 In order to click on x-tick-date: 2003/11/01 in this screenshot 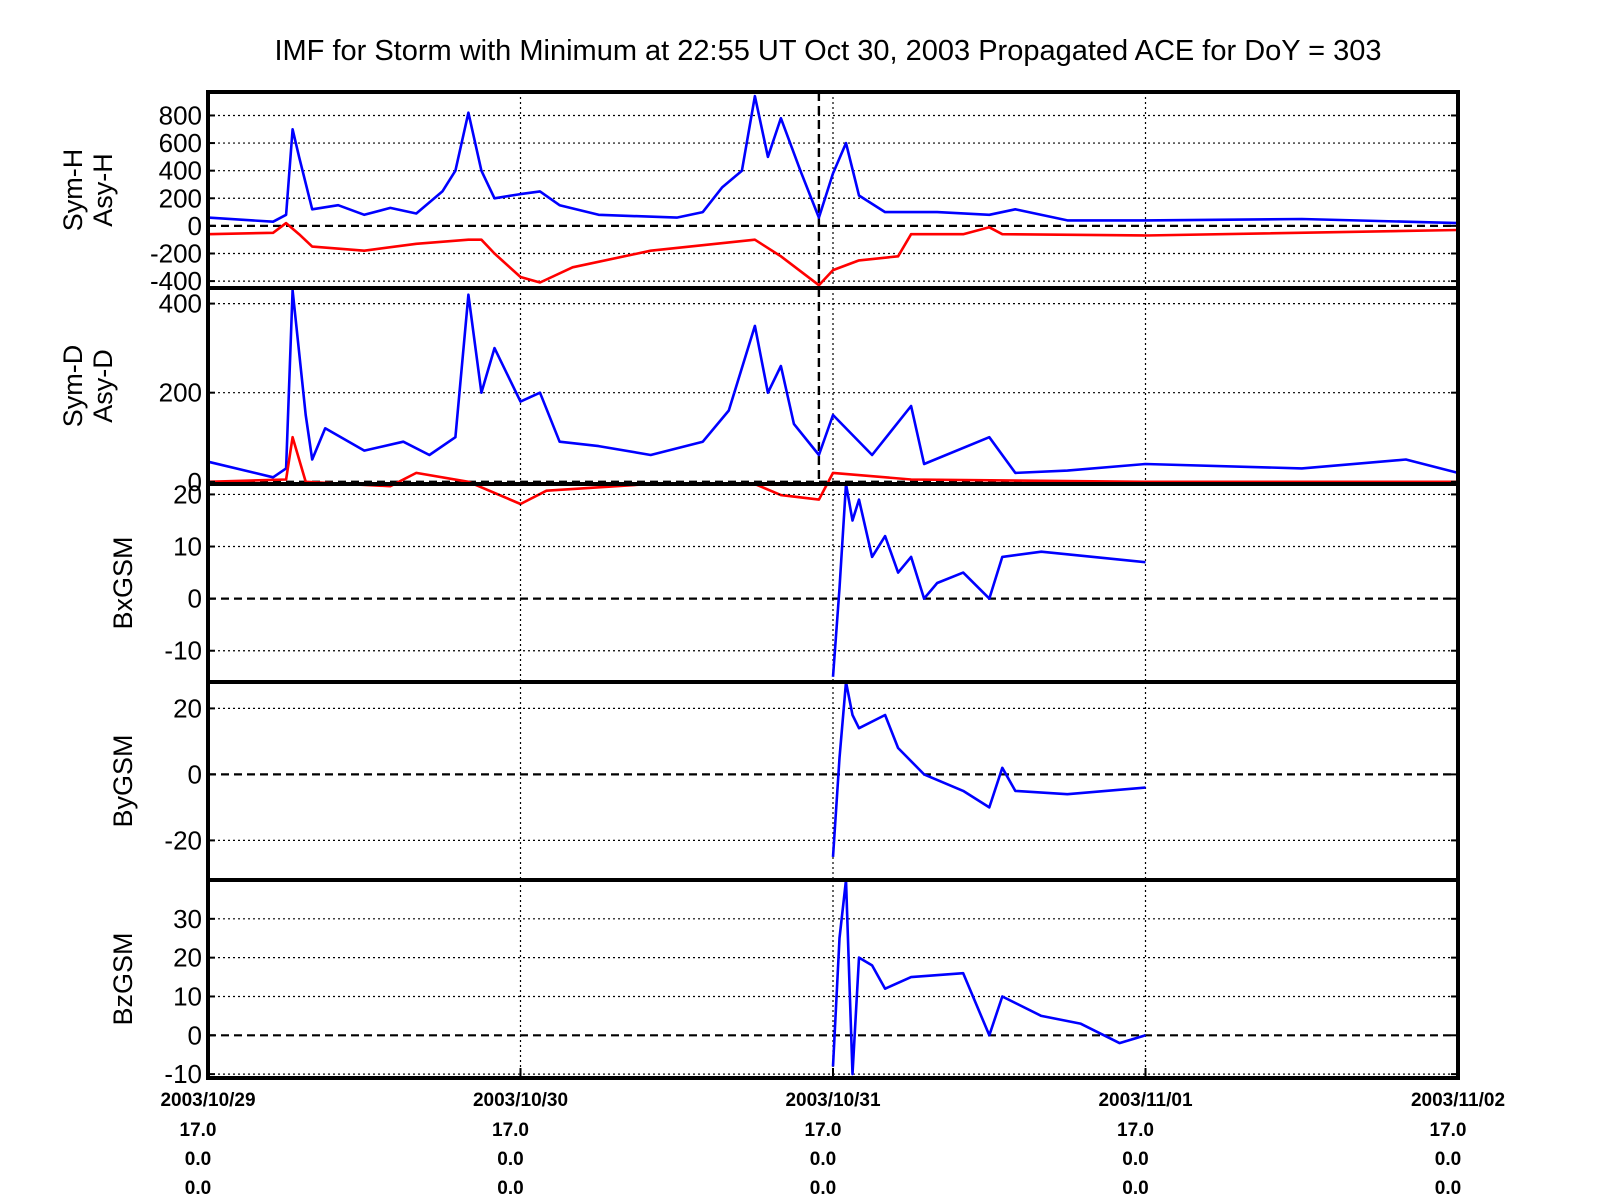, I will do `click(1145, 1100)`.